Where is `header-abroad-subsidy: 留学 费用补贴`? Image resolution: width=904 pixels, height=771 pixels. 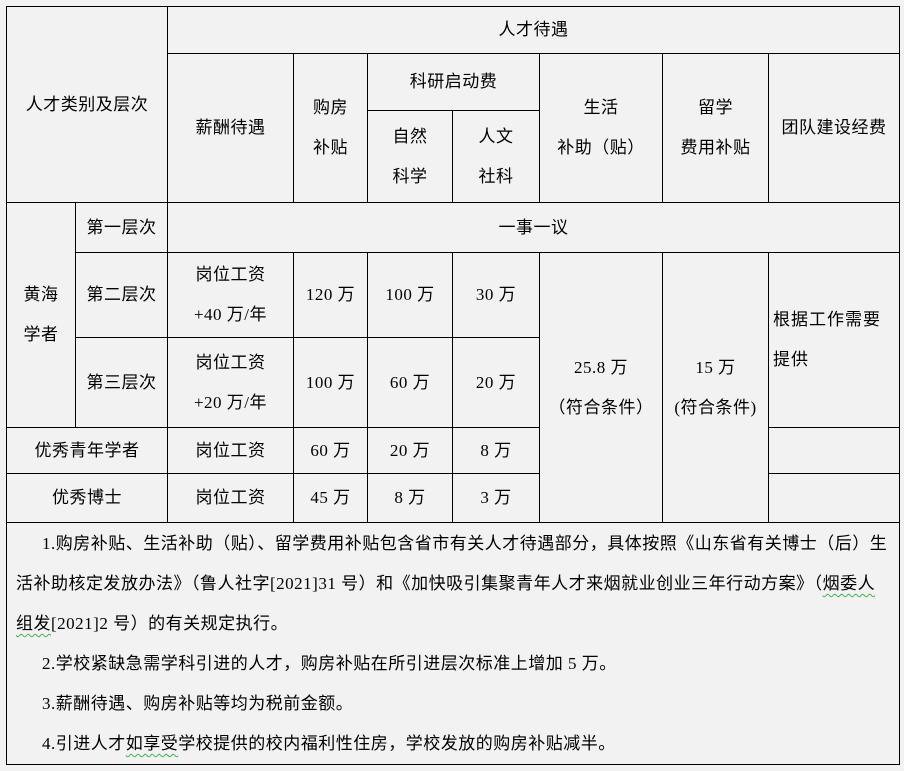 header-abroad-subsidy: 留学 费用补贴 is located at coordinates (715, 128).